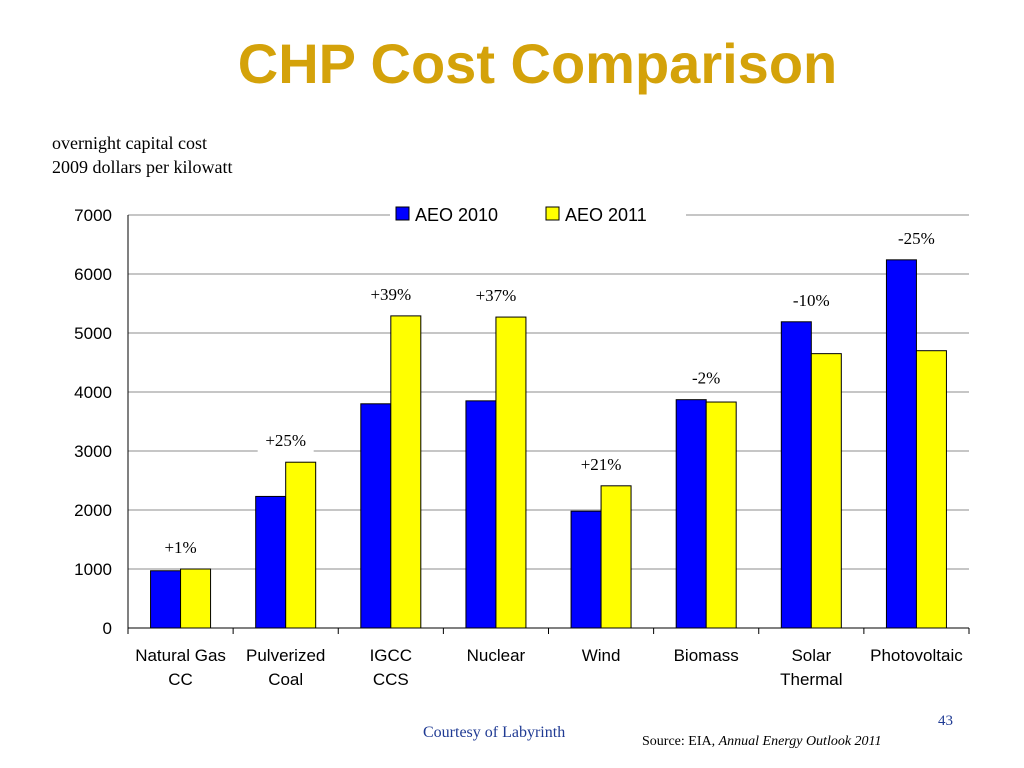  I want to click on data-label: +39%, so click(390, 294).